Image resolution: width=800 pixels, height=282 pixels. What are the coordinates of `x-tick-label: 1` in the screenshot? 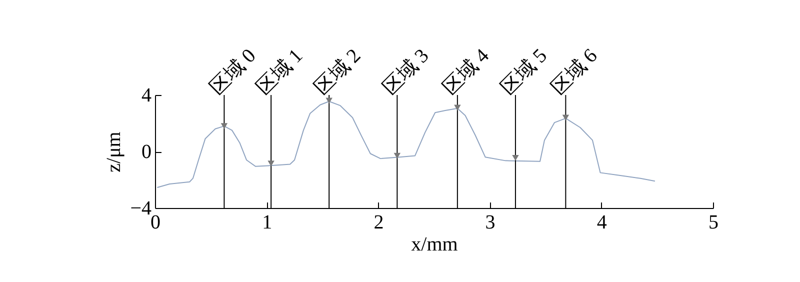 It's located at (267, 223).